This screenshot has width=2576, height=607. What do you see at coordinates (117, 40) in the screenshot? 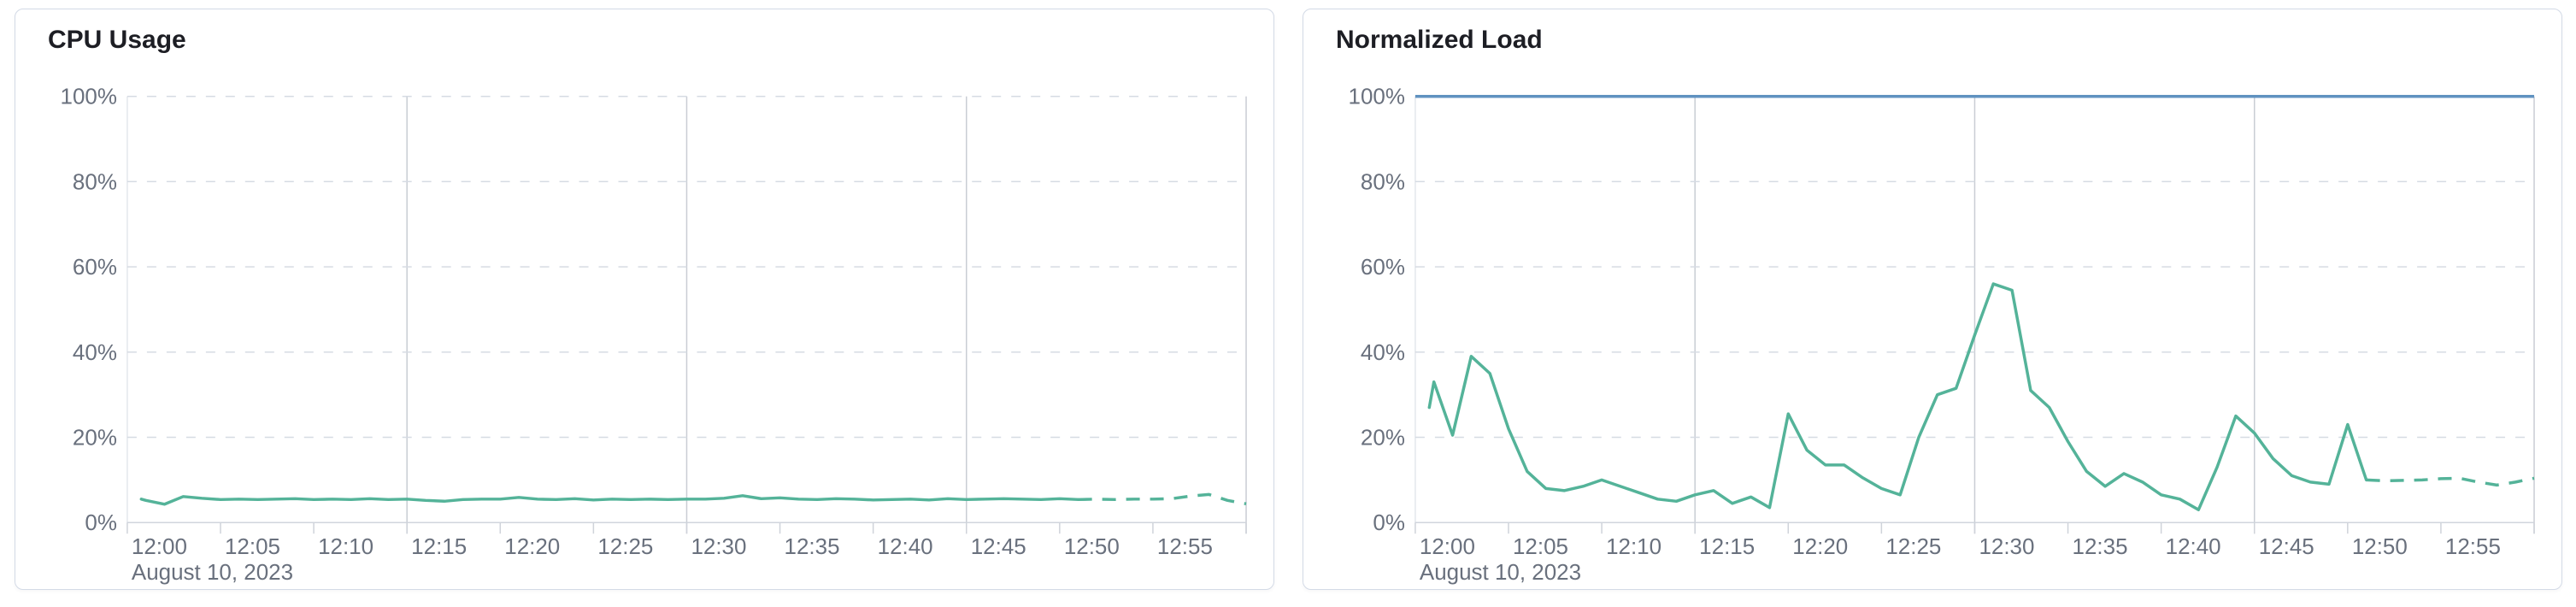
I see `chart-title: CPU Usage` at bounding box center [117, 40].